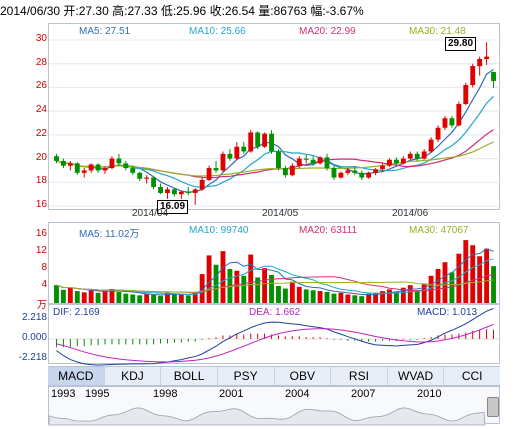  I want to click on vol-ma5-line, so click(275, 272).